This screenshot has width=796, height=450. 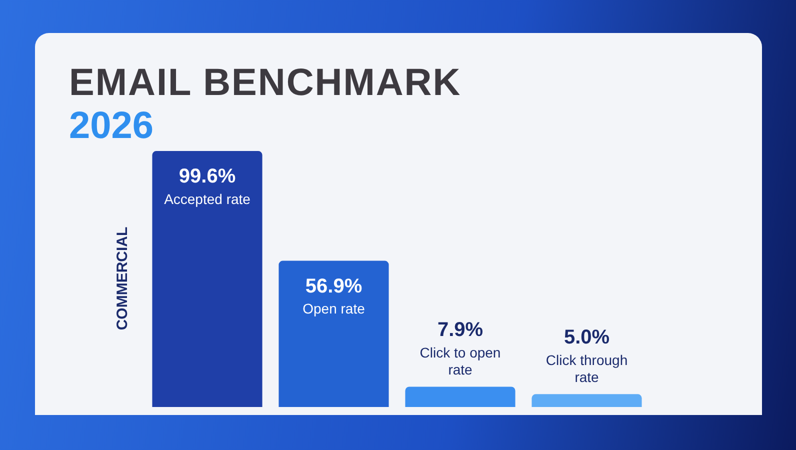 What do you see at coordinates (587, 337) in the screenshot?
I see `data-label: 5.0%` at bounding box center [587, 337].